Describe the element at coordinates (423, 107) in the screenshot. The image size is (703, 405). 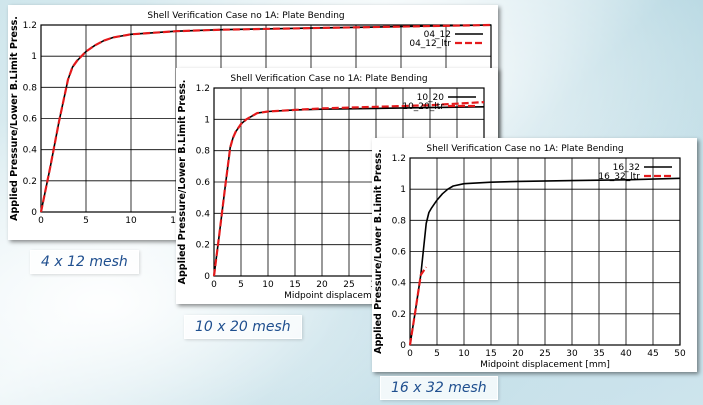
I see `legend-label: 10_20_ltr` at that location.